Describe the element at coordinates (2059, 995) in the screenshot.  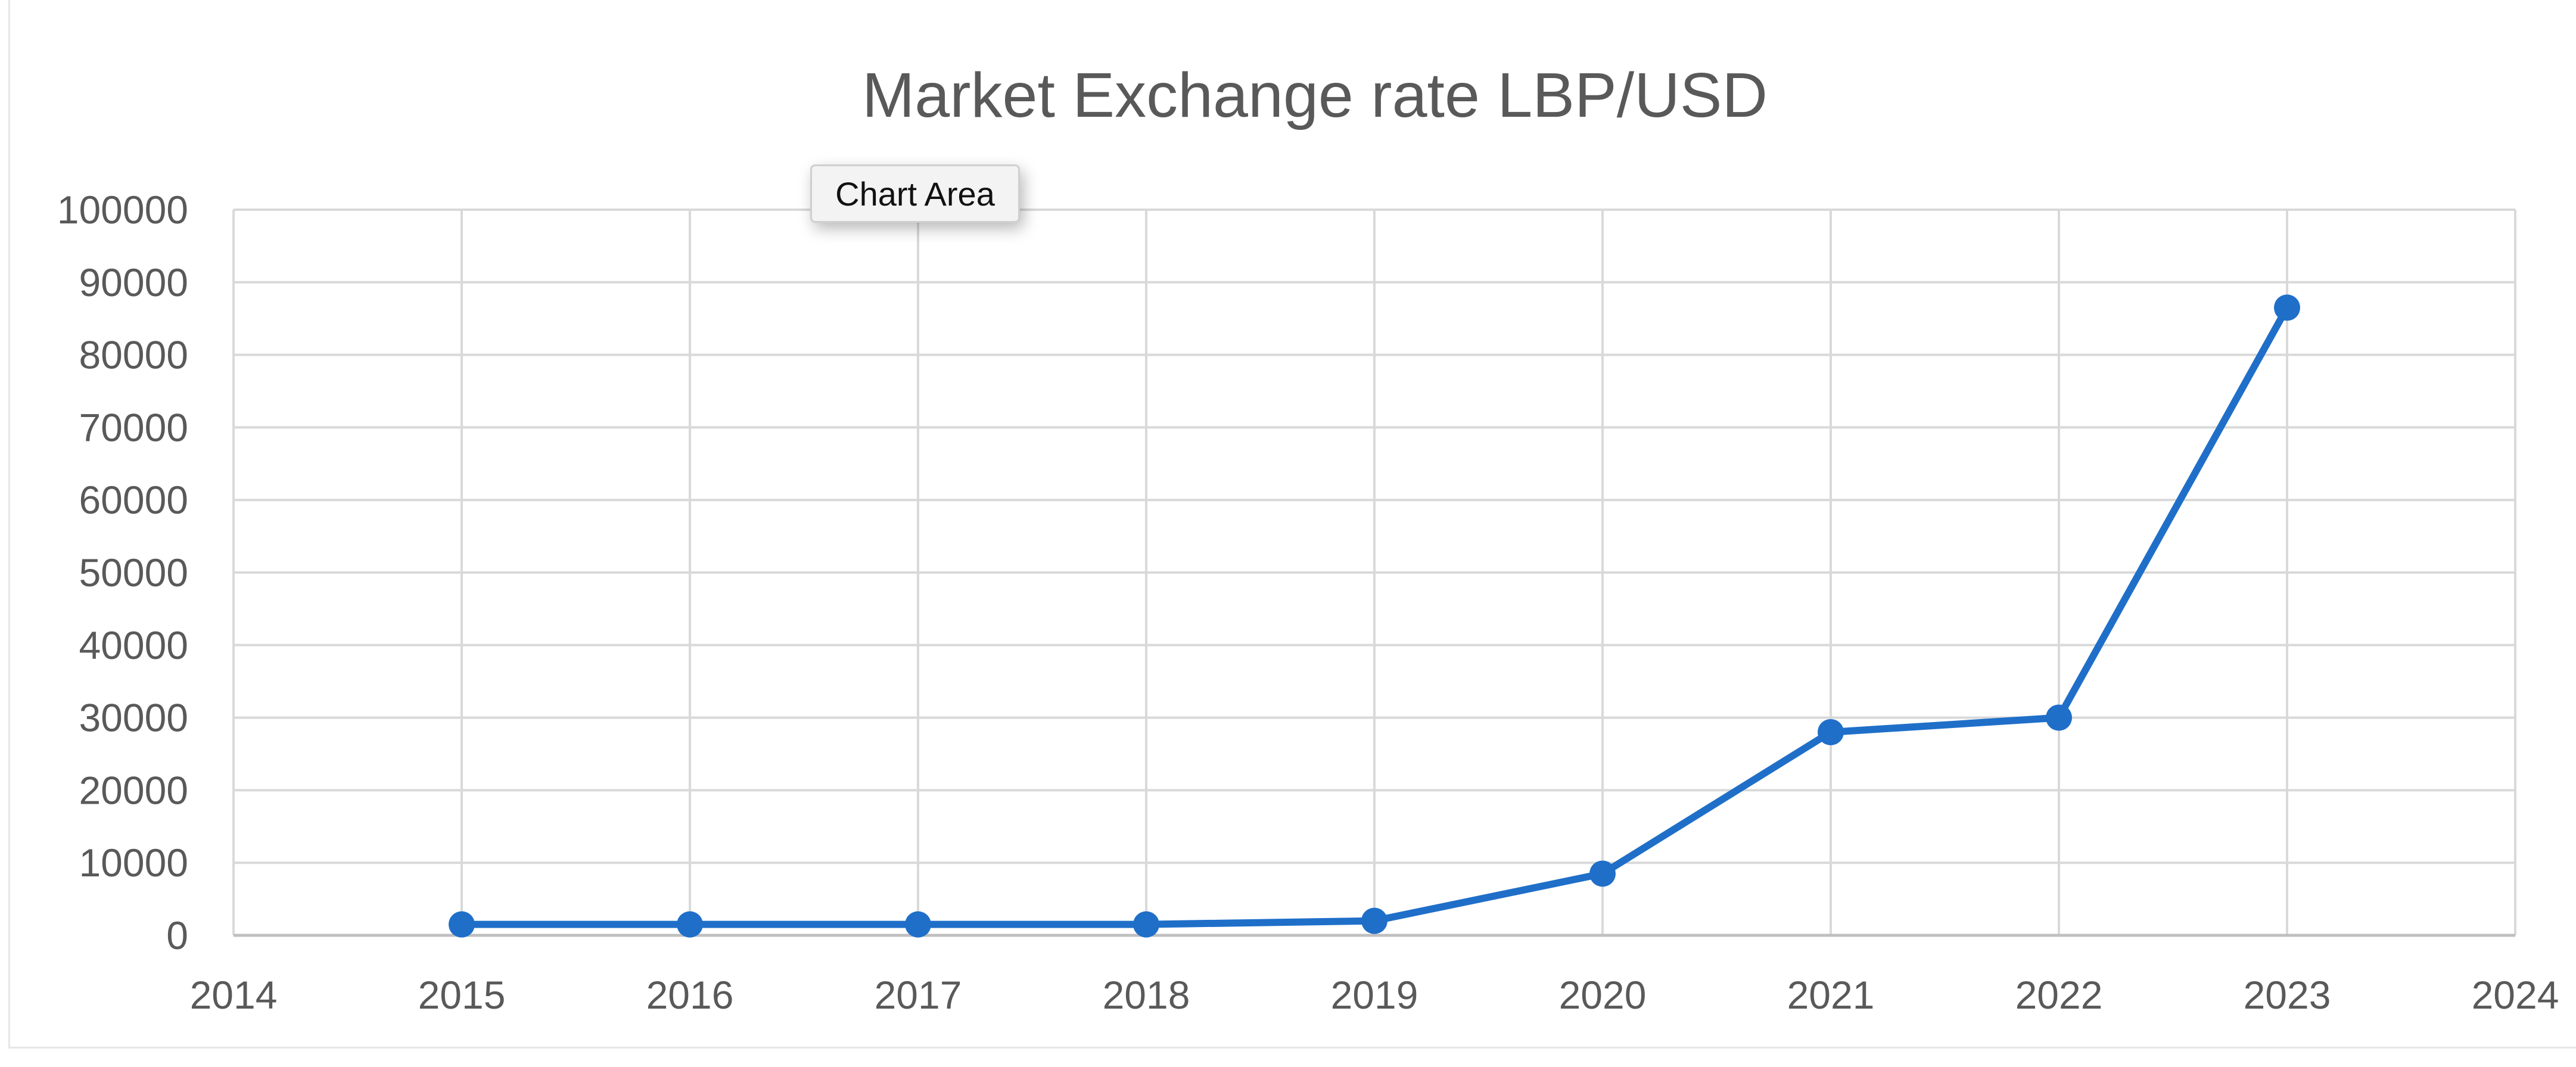
I see `x-tick-label: 2022` at that location.